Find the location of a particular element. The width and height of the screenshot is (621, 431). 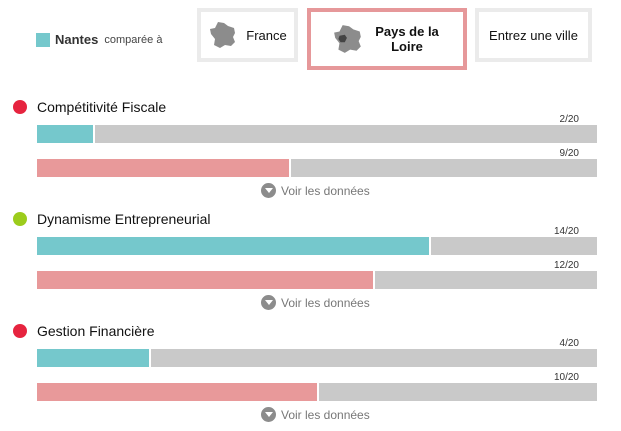

section-title-fiscal: Compétitivité Fiscale is located at coordinates (89, 107).